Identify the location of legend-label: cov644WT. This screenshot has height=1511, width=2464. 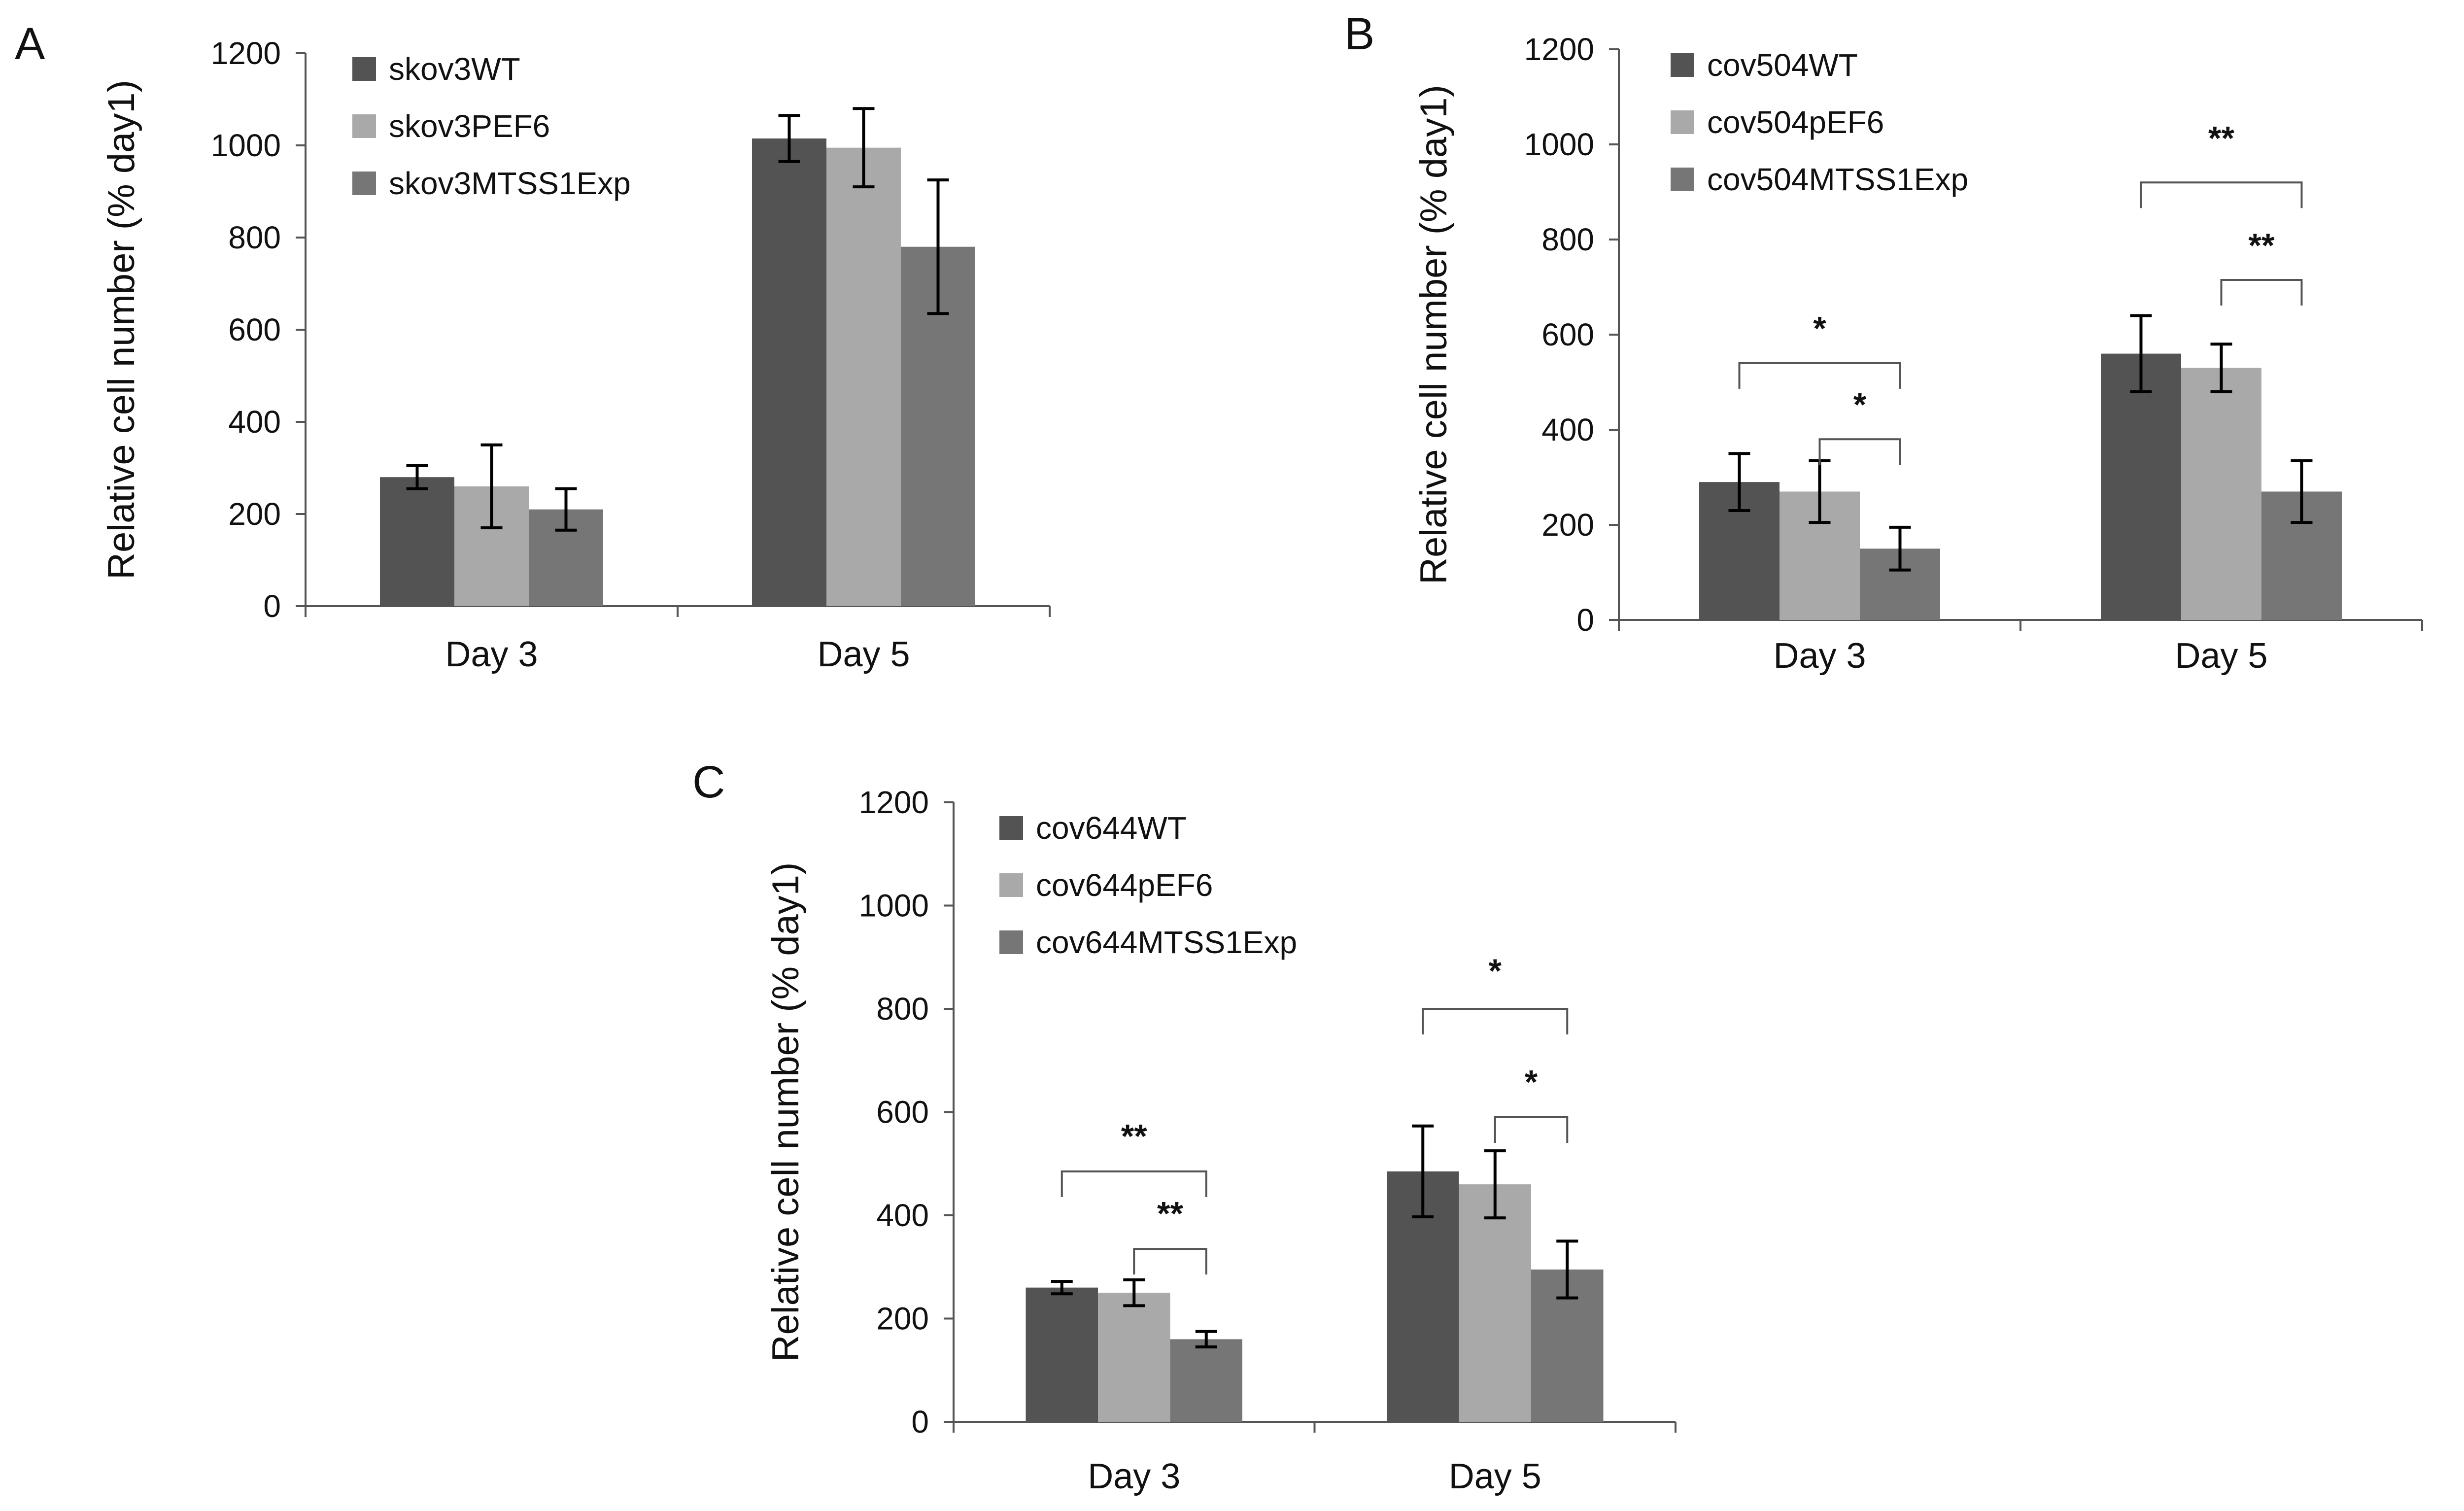
(1111, 828).